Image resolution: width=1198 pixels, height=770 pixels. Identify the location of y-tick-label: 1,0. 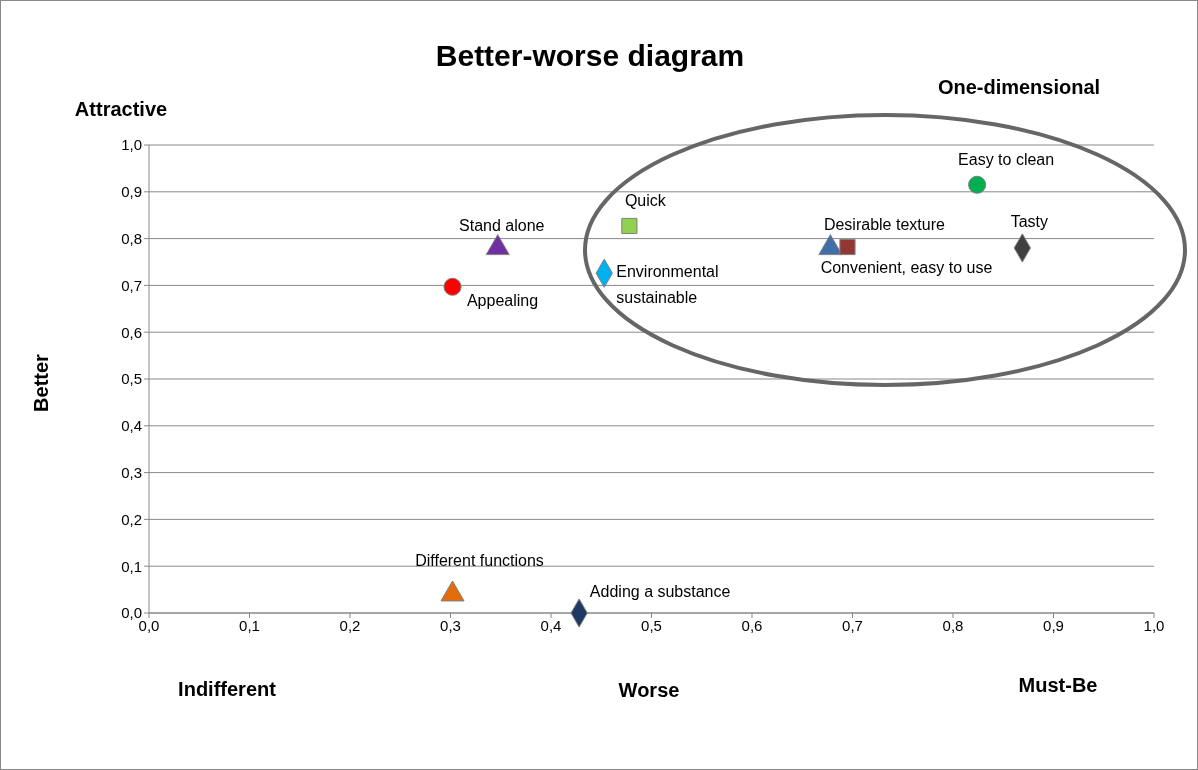
(131, 145).